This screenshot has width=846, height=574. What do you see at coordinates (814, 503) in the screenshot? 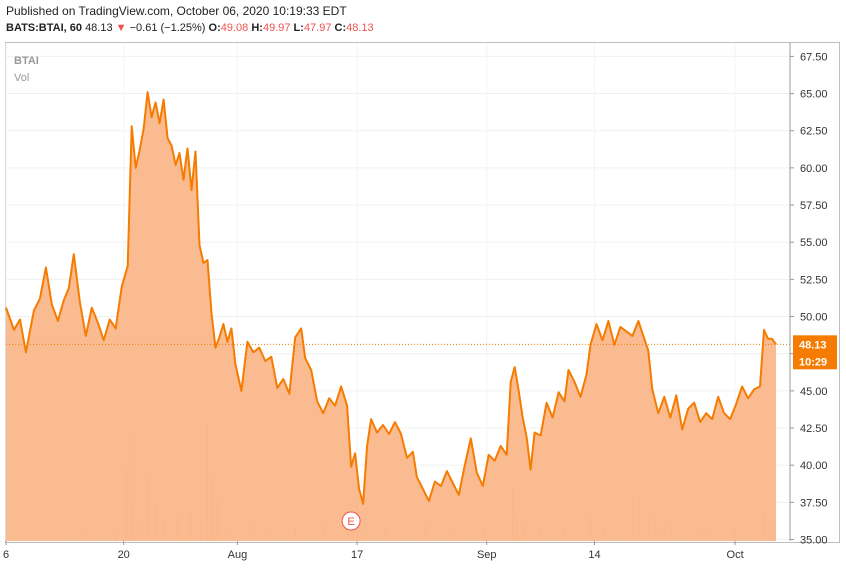
I see `y-tick-label: 37.50` at bounding box center [814, 503].